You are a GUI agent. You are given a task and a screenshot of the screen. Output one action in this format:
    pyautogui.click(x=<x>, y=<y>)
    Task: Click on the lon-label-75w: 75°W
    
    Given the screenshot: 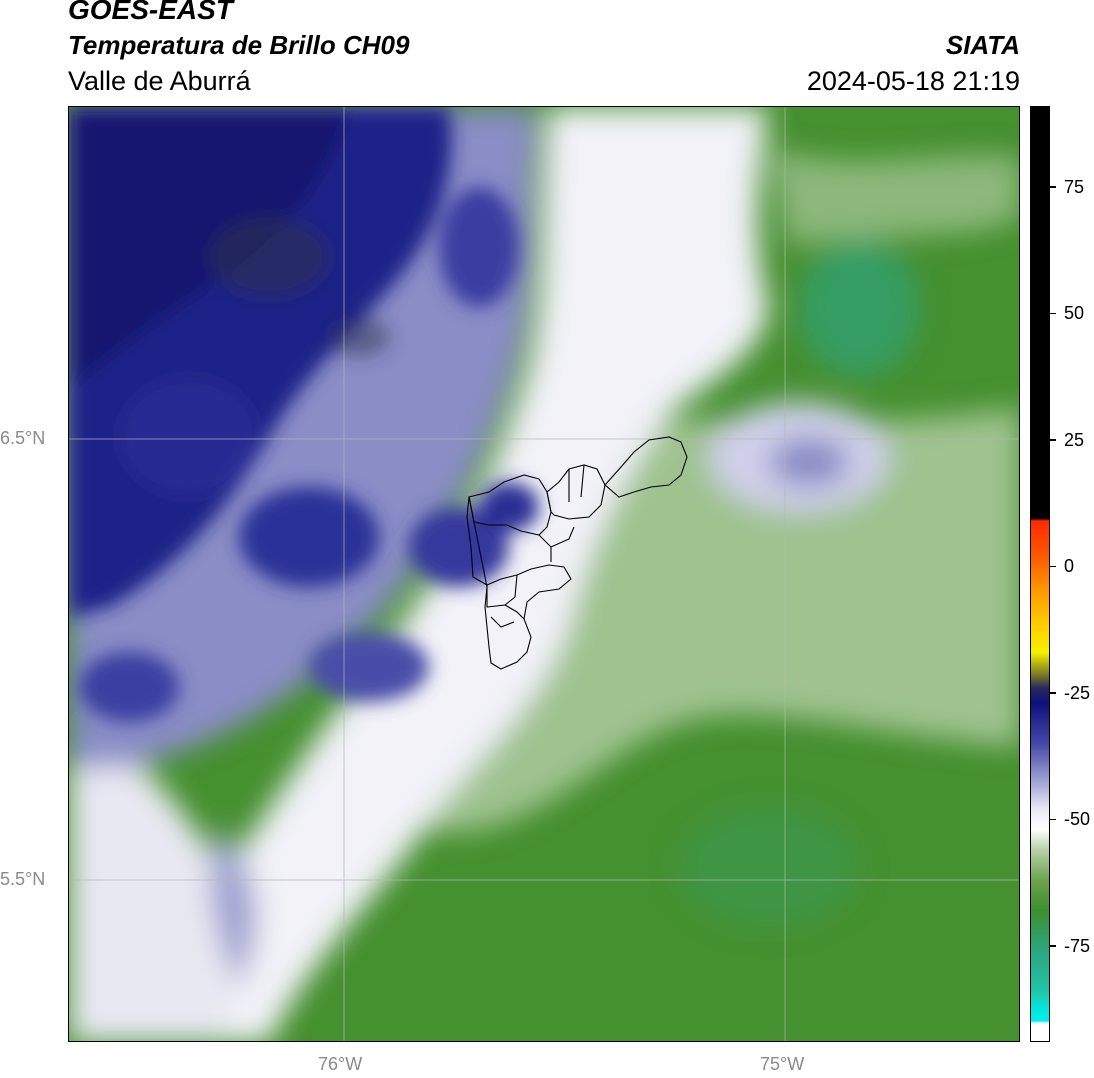 What is the action you would take?
    pyautogui.click(x=782, y=1064)
    